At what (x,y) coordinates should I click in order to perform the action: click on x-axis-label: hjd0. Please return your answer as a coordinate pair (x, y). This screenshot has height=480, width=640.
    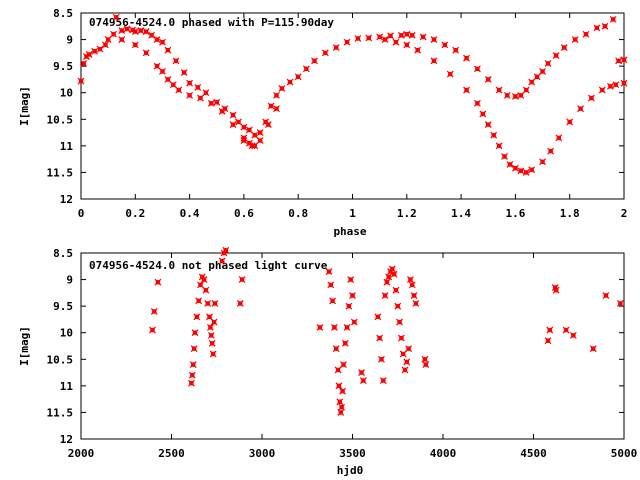
    Looking at the image, I should click on (350, 470).